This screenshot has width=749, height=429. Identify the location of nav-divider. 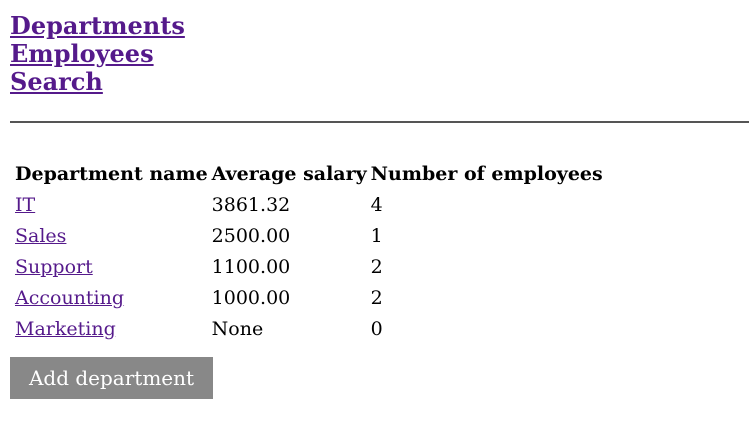
(379, 122).